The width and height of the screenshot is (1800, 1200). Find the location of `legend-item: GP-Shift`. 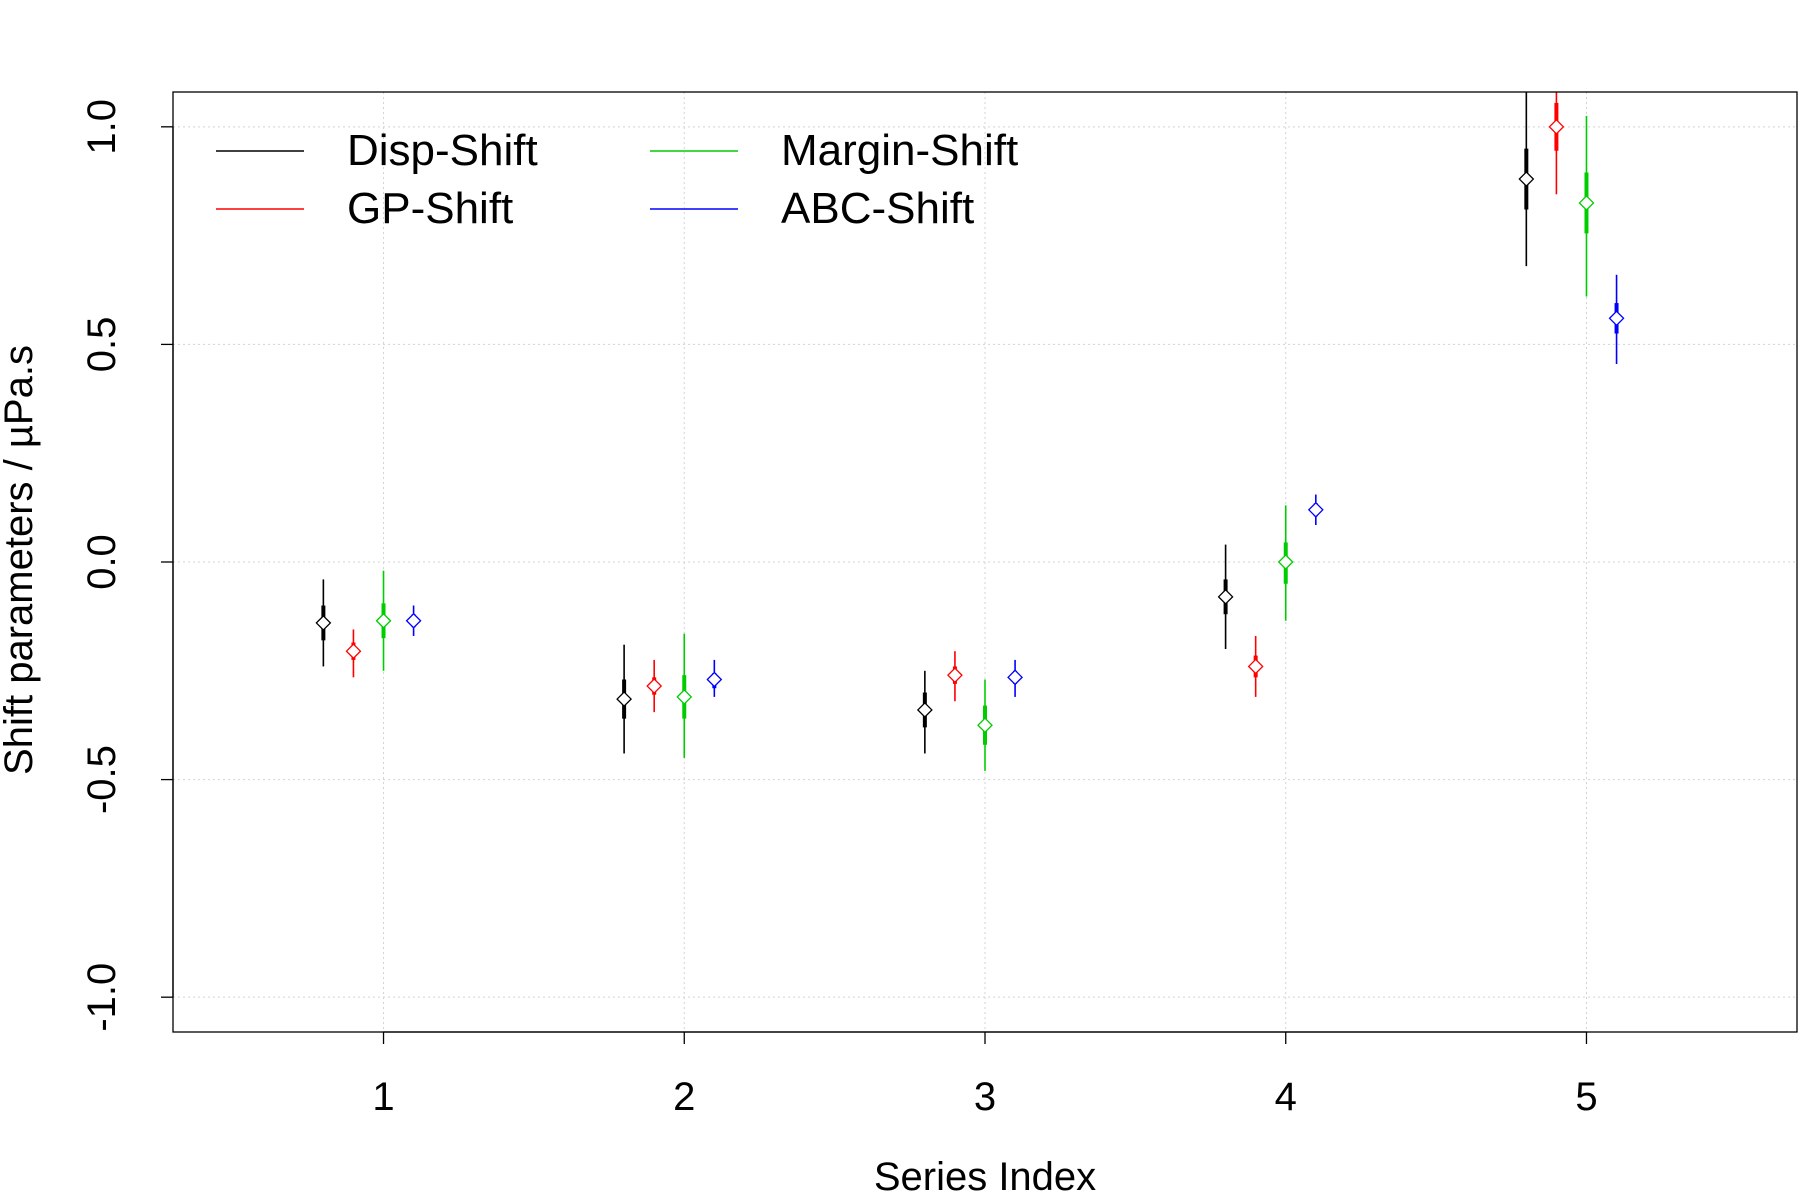

legend-item: GP-Shift is located at coordinates (364, 208).